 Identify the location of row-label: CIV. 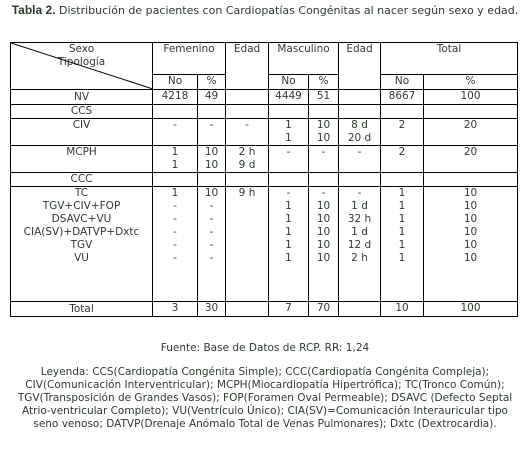
(81, 132).